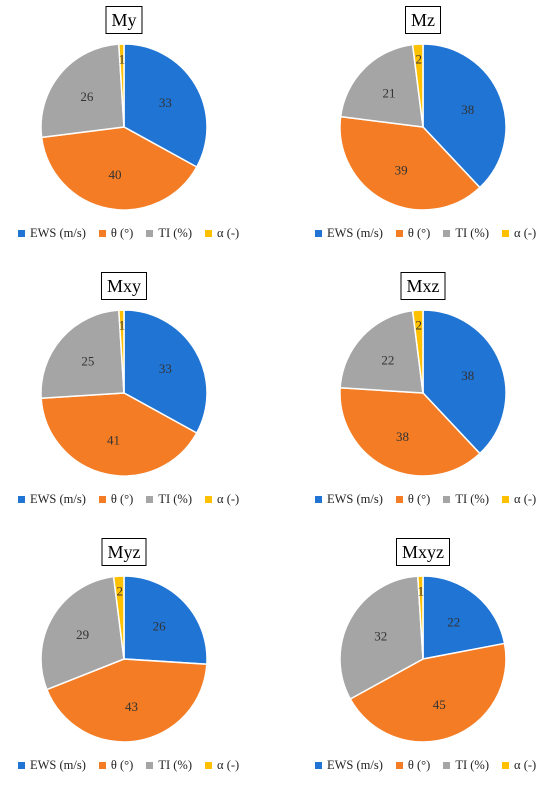 The image size is (550, 794). I want to click on data-label-ti: 22, so click(387, 360).